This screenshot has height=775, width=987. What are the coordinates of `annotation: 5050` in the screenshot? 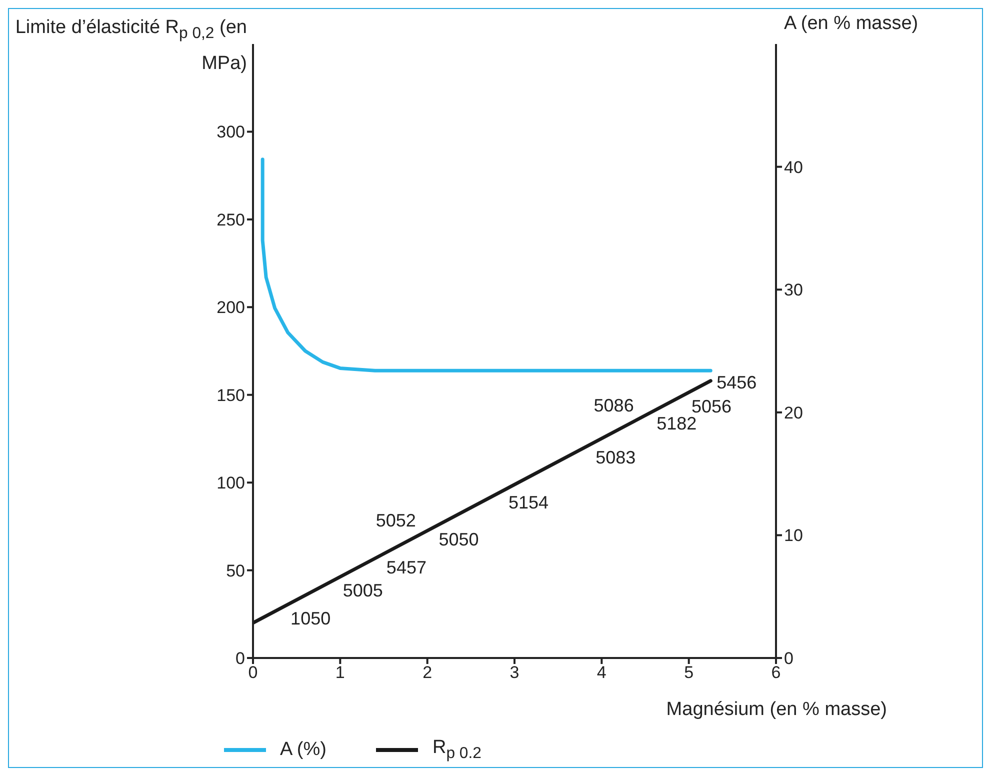 It's located at (458, 540).